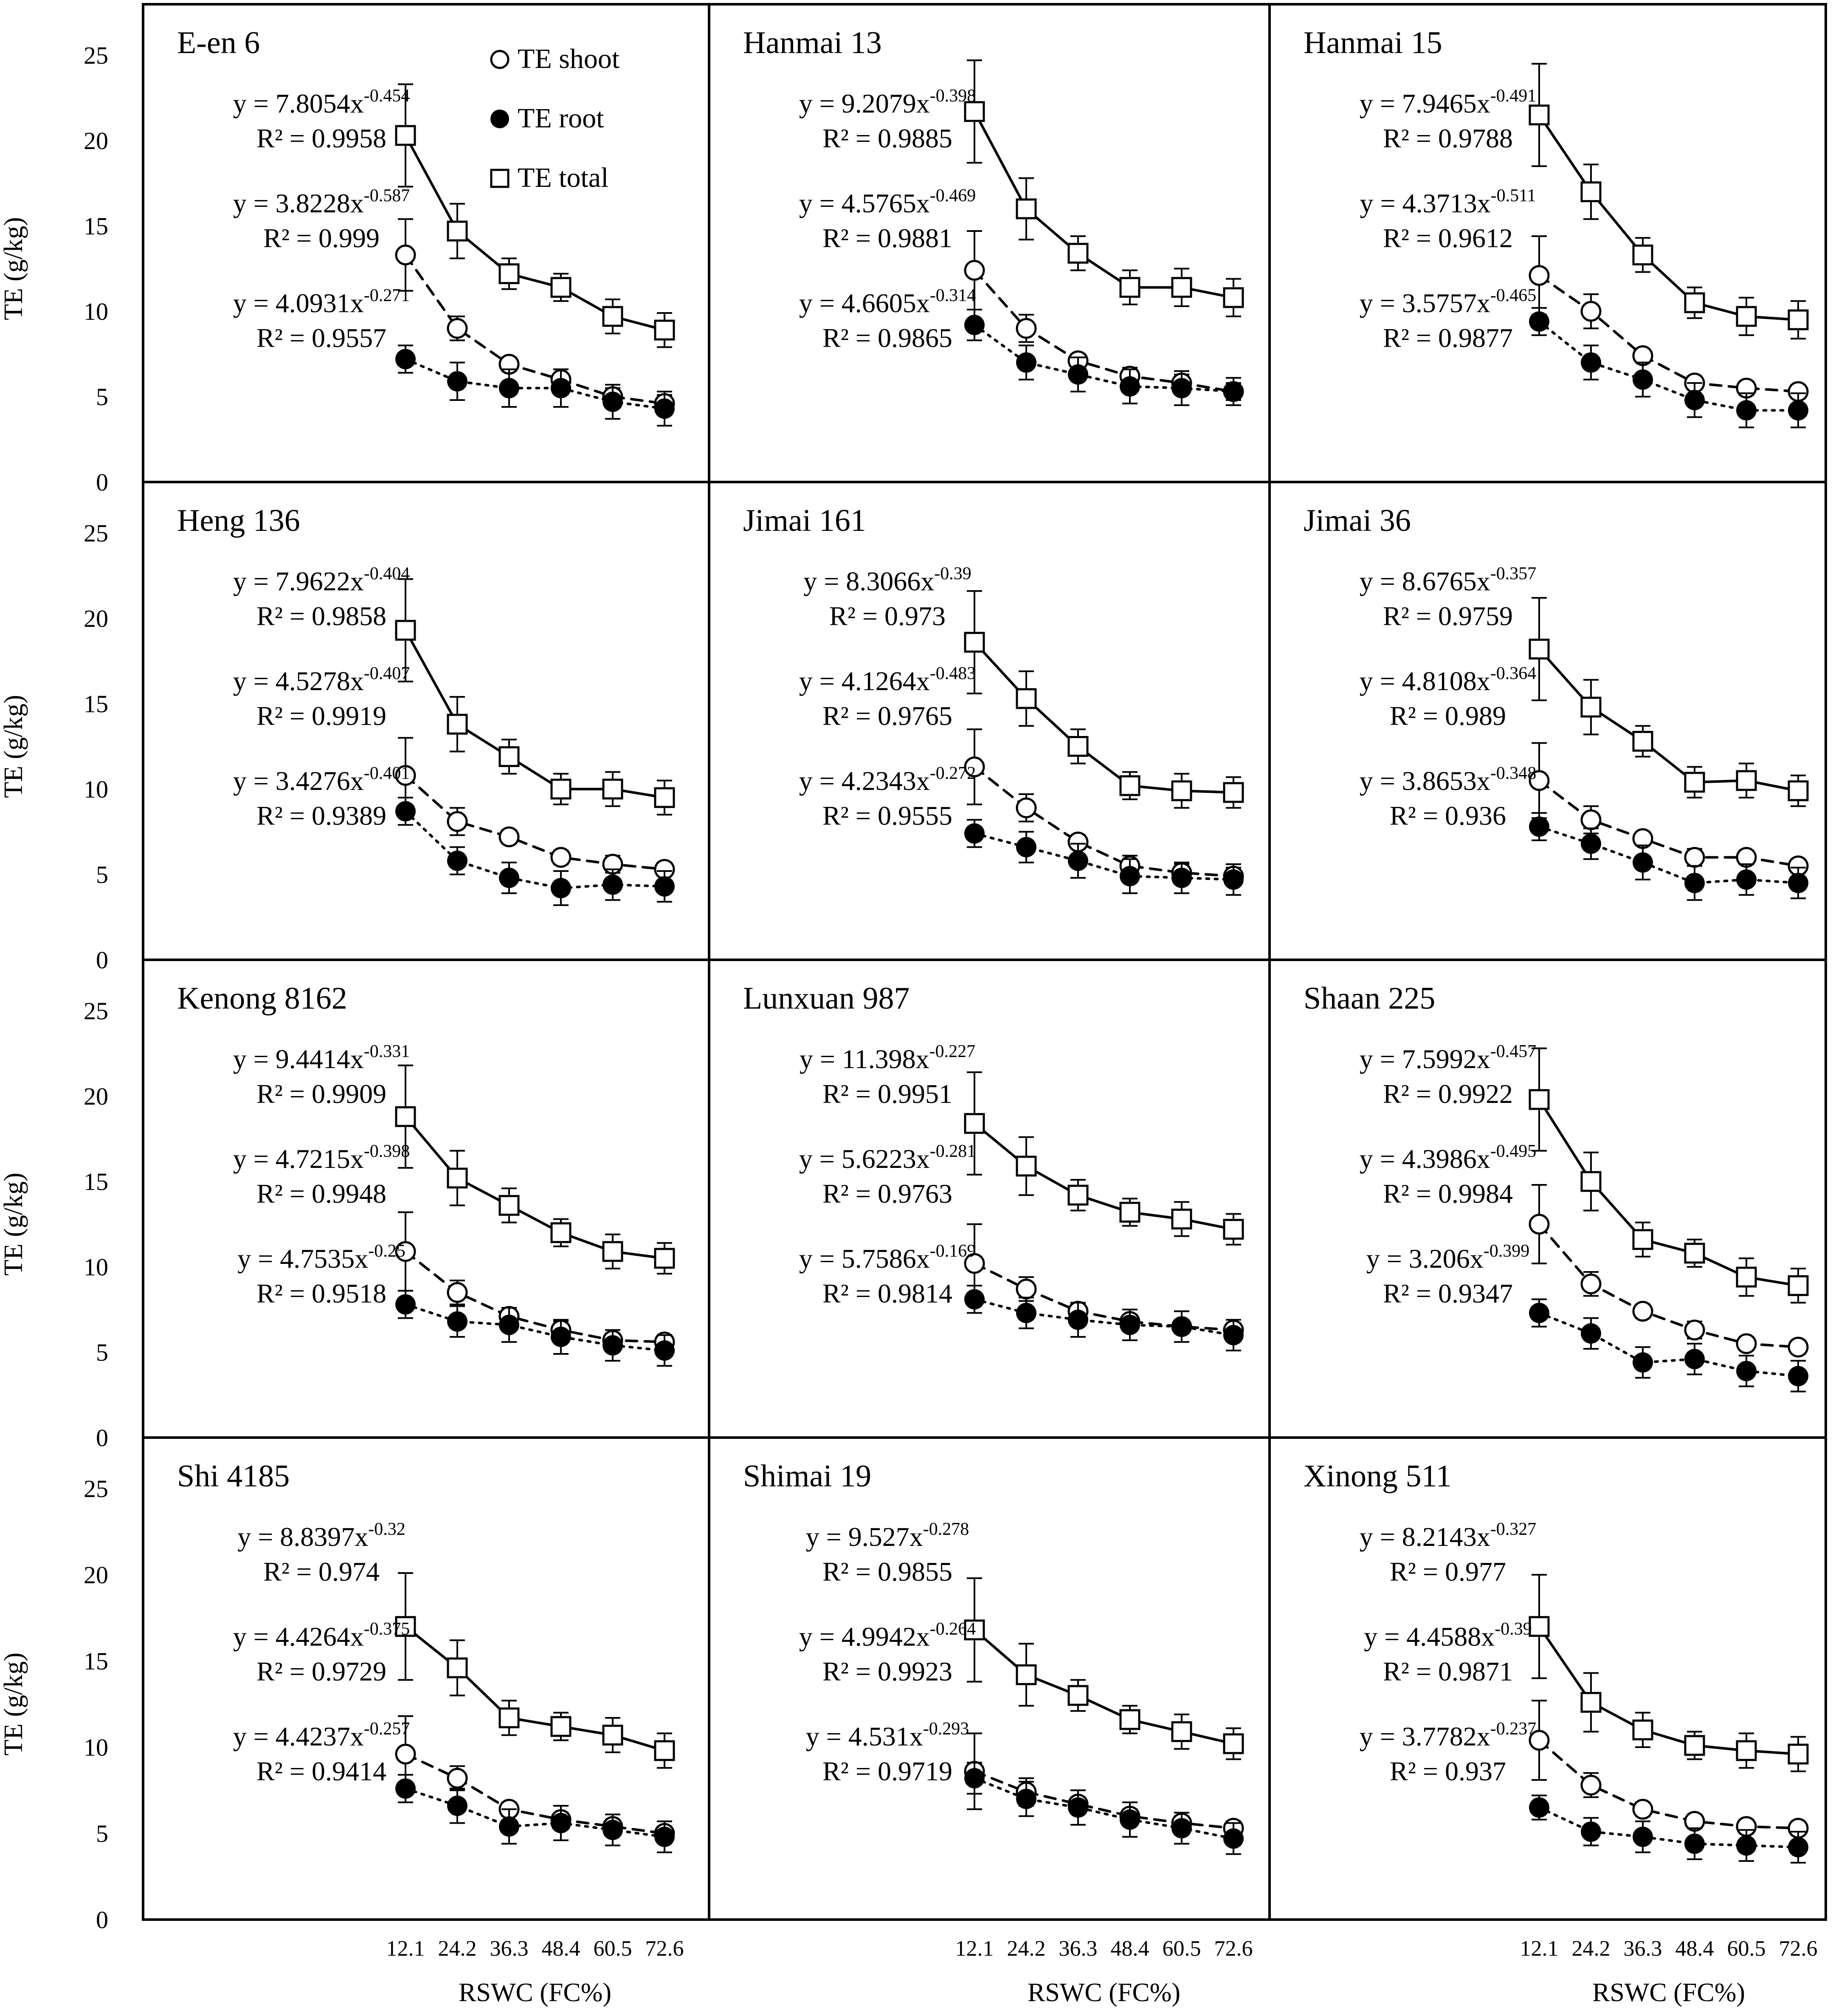  What do you see at coordinates (102, 482) in the screenshot?
I see `y-tick-label: 0` at bounding box center [102, 482].